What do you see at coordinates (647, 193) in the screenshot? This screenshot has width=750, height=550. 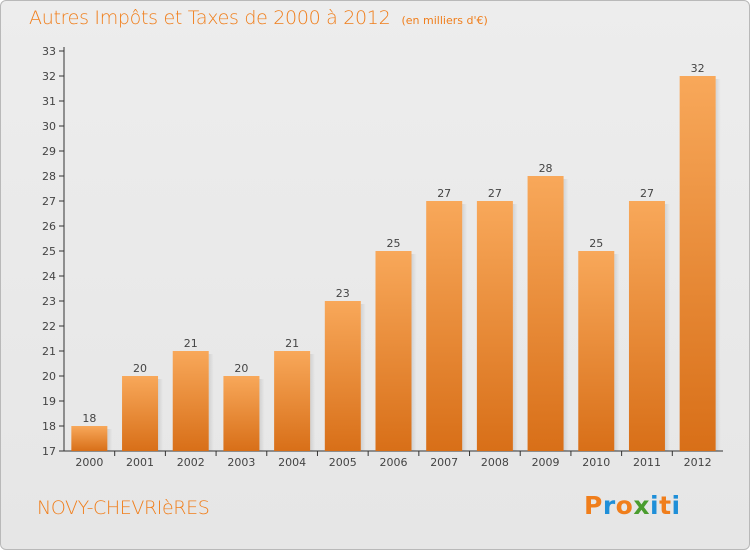 I see `value-label-2011: 27` at bounding box center [647, 193].